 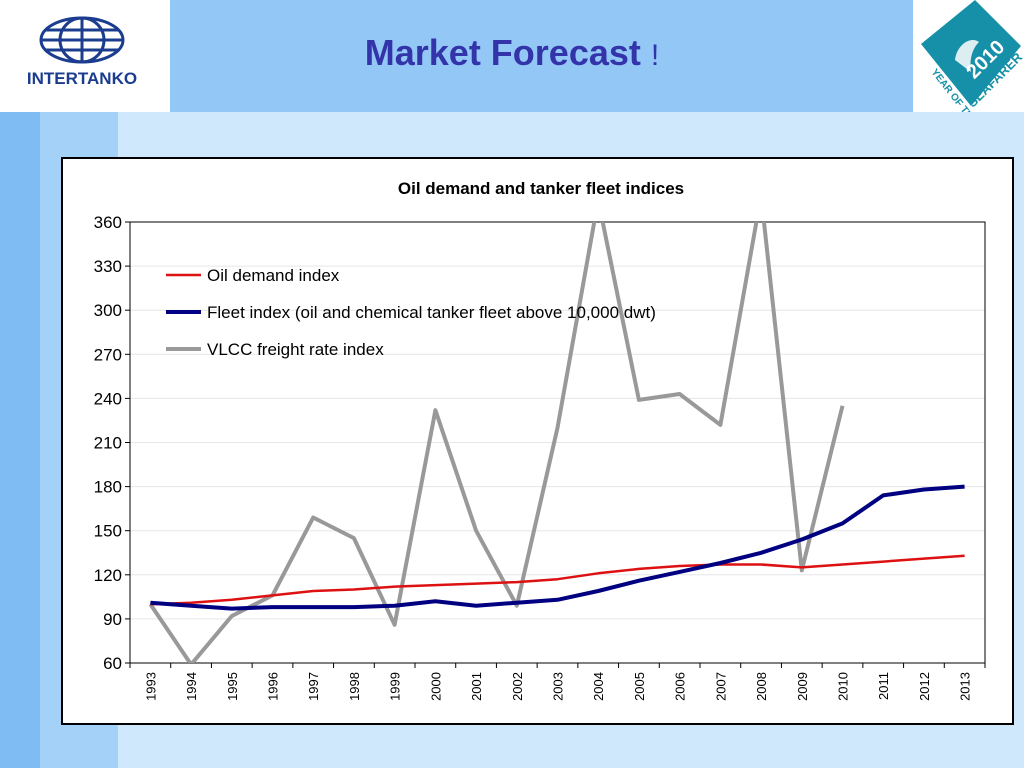 I want to click on x-tick-label: 2000, so click(x=435, y=686).